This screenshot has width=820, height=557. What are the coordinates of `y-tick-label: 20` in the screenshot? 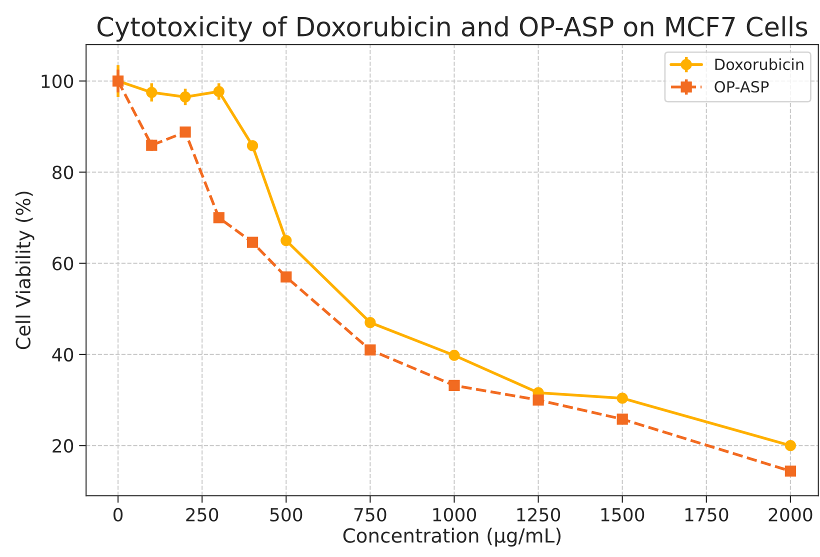 It's located at (63, 446).